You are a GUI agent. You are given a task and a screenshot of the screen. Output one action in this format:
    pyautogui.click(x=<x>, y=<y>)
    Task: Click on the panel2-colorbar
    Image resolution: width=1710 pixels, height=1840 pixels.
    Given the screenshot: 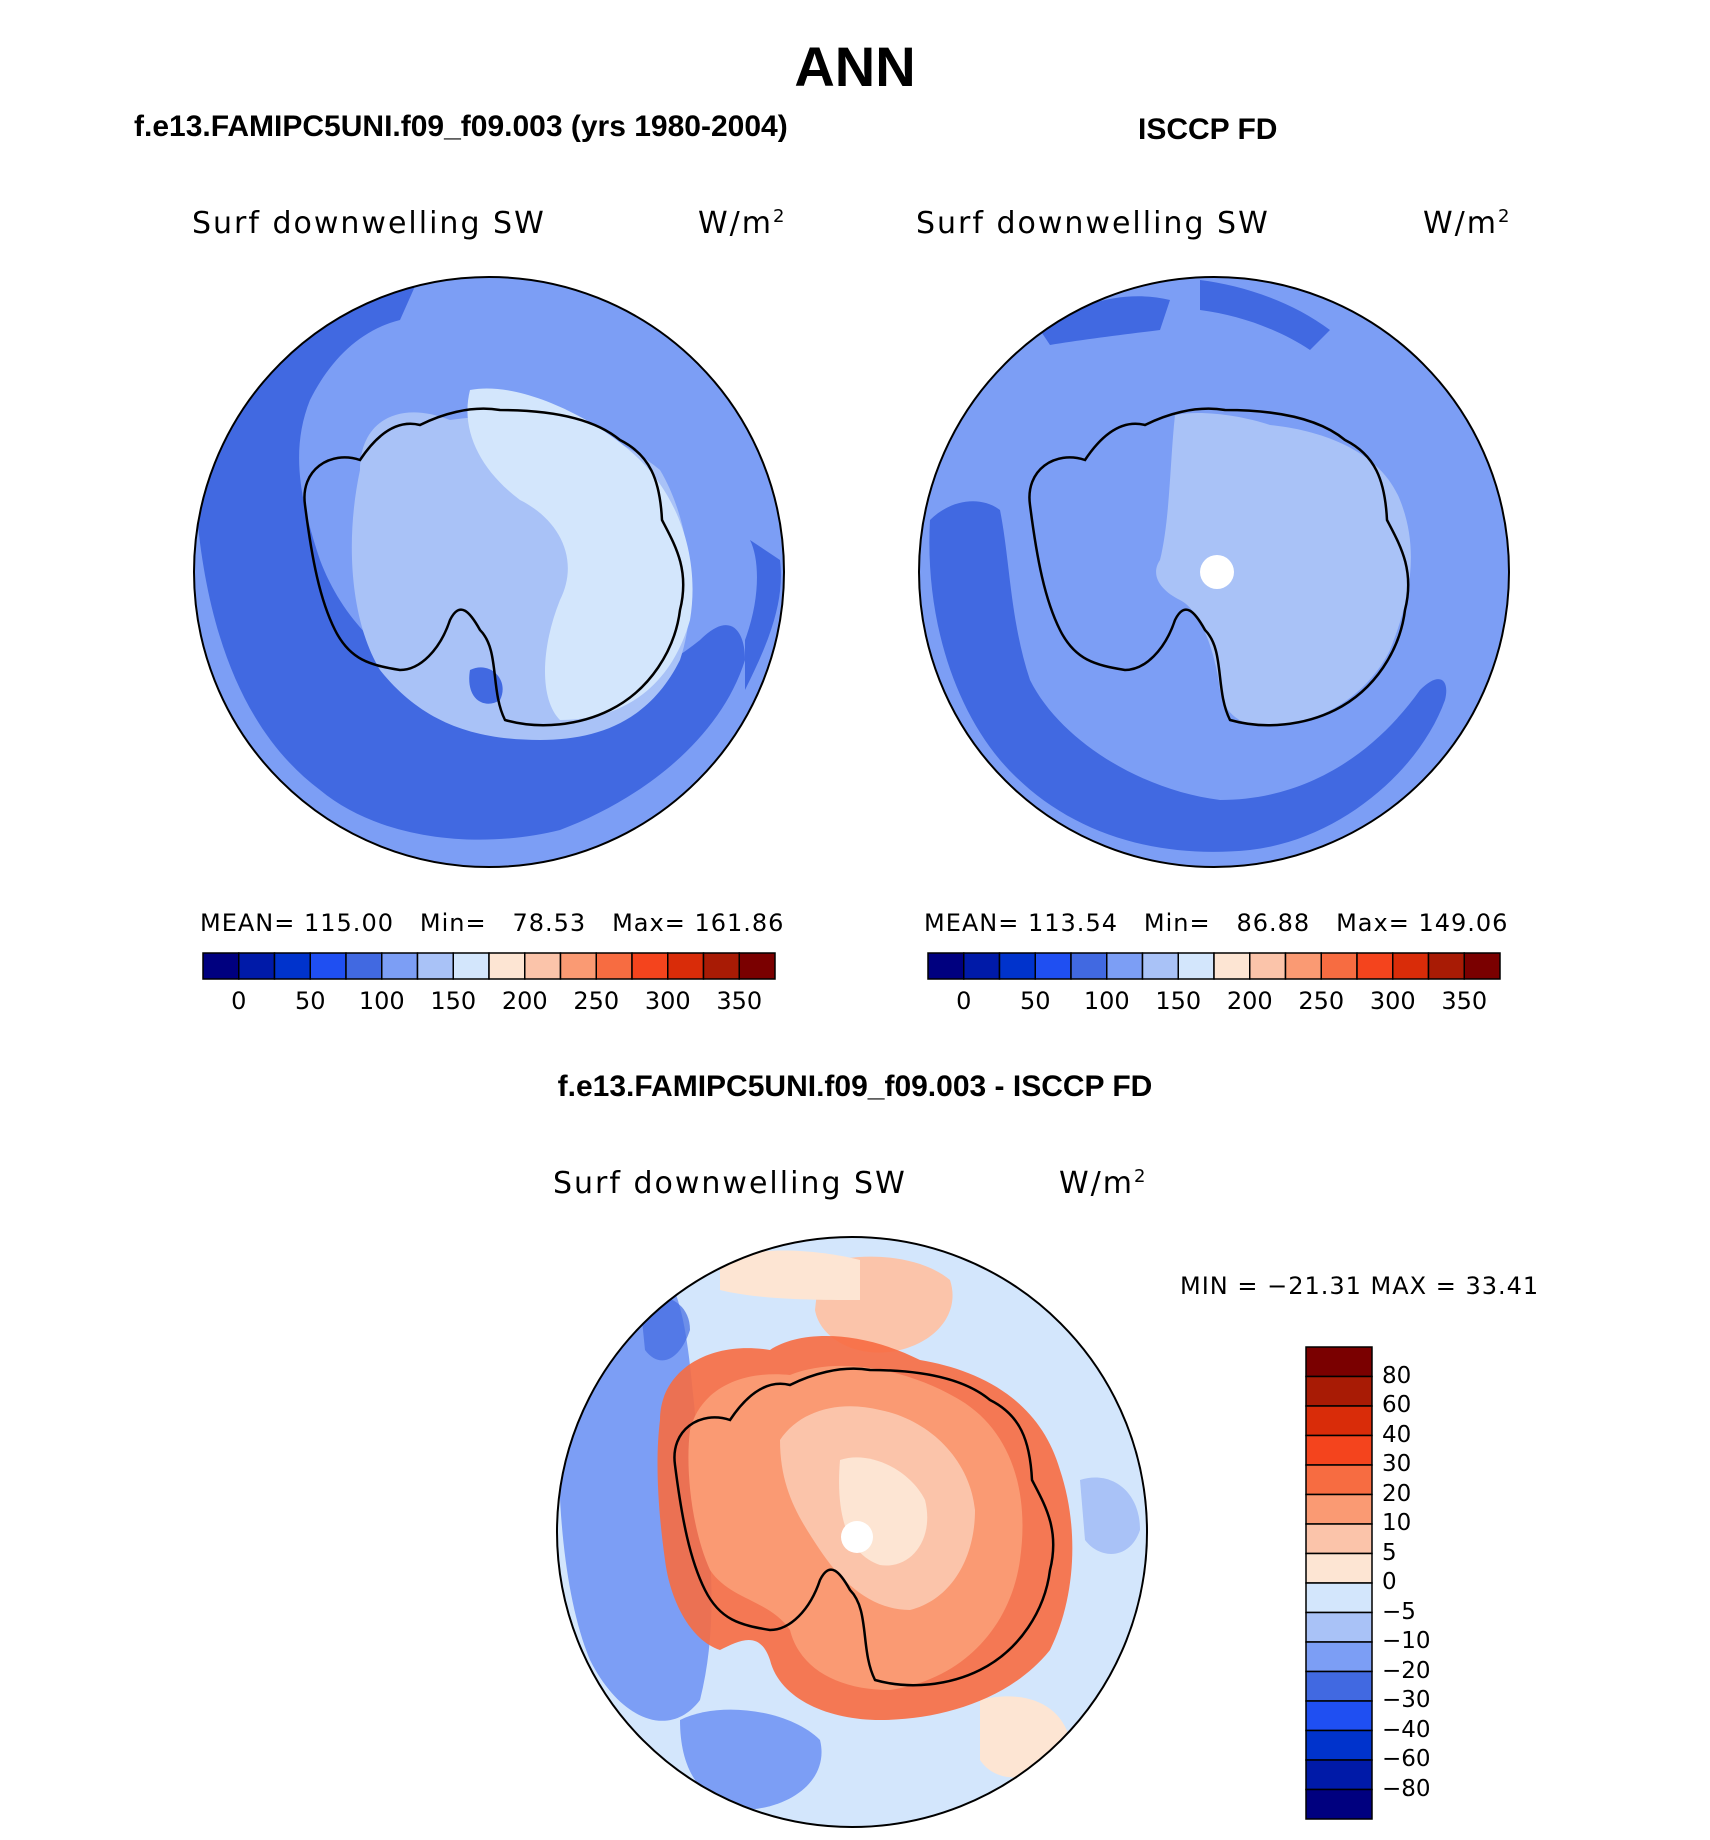 What is the action you would take?
    pyautogui.click(x=1214, y=966)
    